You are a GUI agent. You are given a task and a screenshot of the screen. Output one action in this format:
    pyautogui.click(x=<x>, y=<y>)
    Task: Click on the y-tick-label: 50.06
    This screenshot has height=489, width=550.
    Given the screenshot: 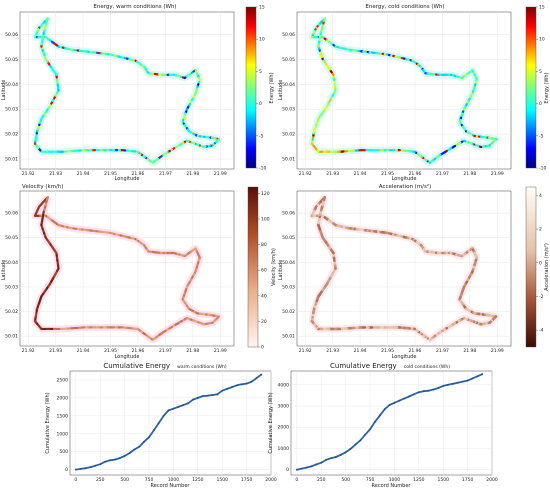 What is the action you would take?
    pyautogui.click(x=288, y=214)
    